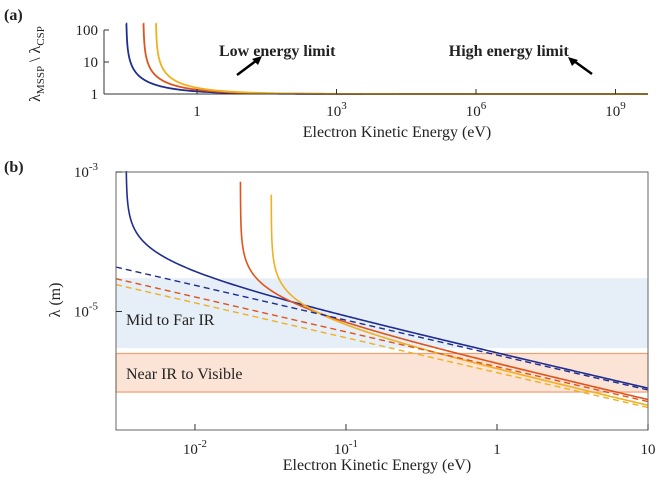 This screenshot has width=657, height=478. Describe the element at coordinates (277, 51) in the screenshot. I see `panel-a-annotation-1: Low energy limit` at that location.